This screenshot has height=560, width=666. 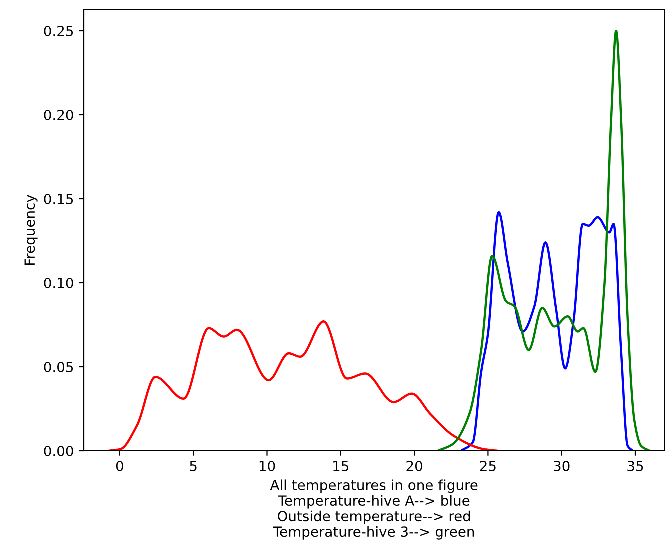 I want to click on x-tick-label: 5, so click(x=193, y=466).